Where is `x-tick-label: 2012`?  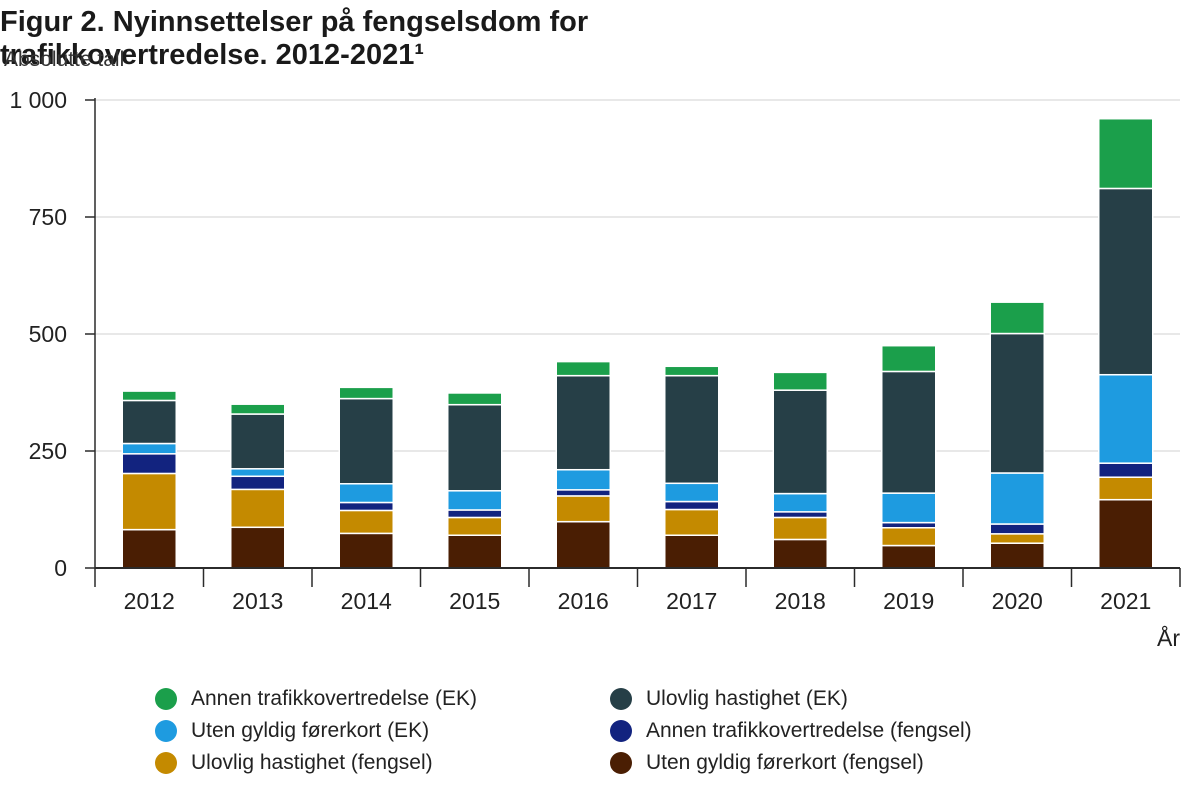 x-tick-label: 2012 is located at coordinates (149, 601).